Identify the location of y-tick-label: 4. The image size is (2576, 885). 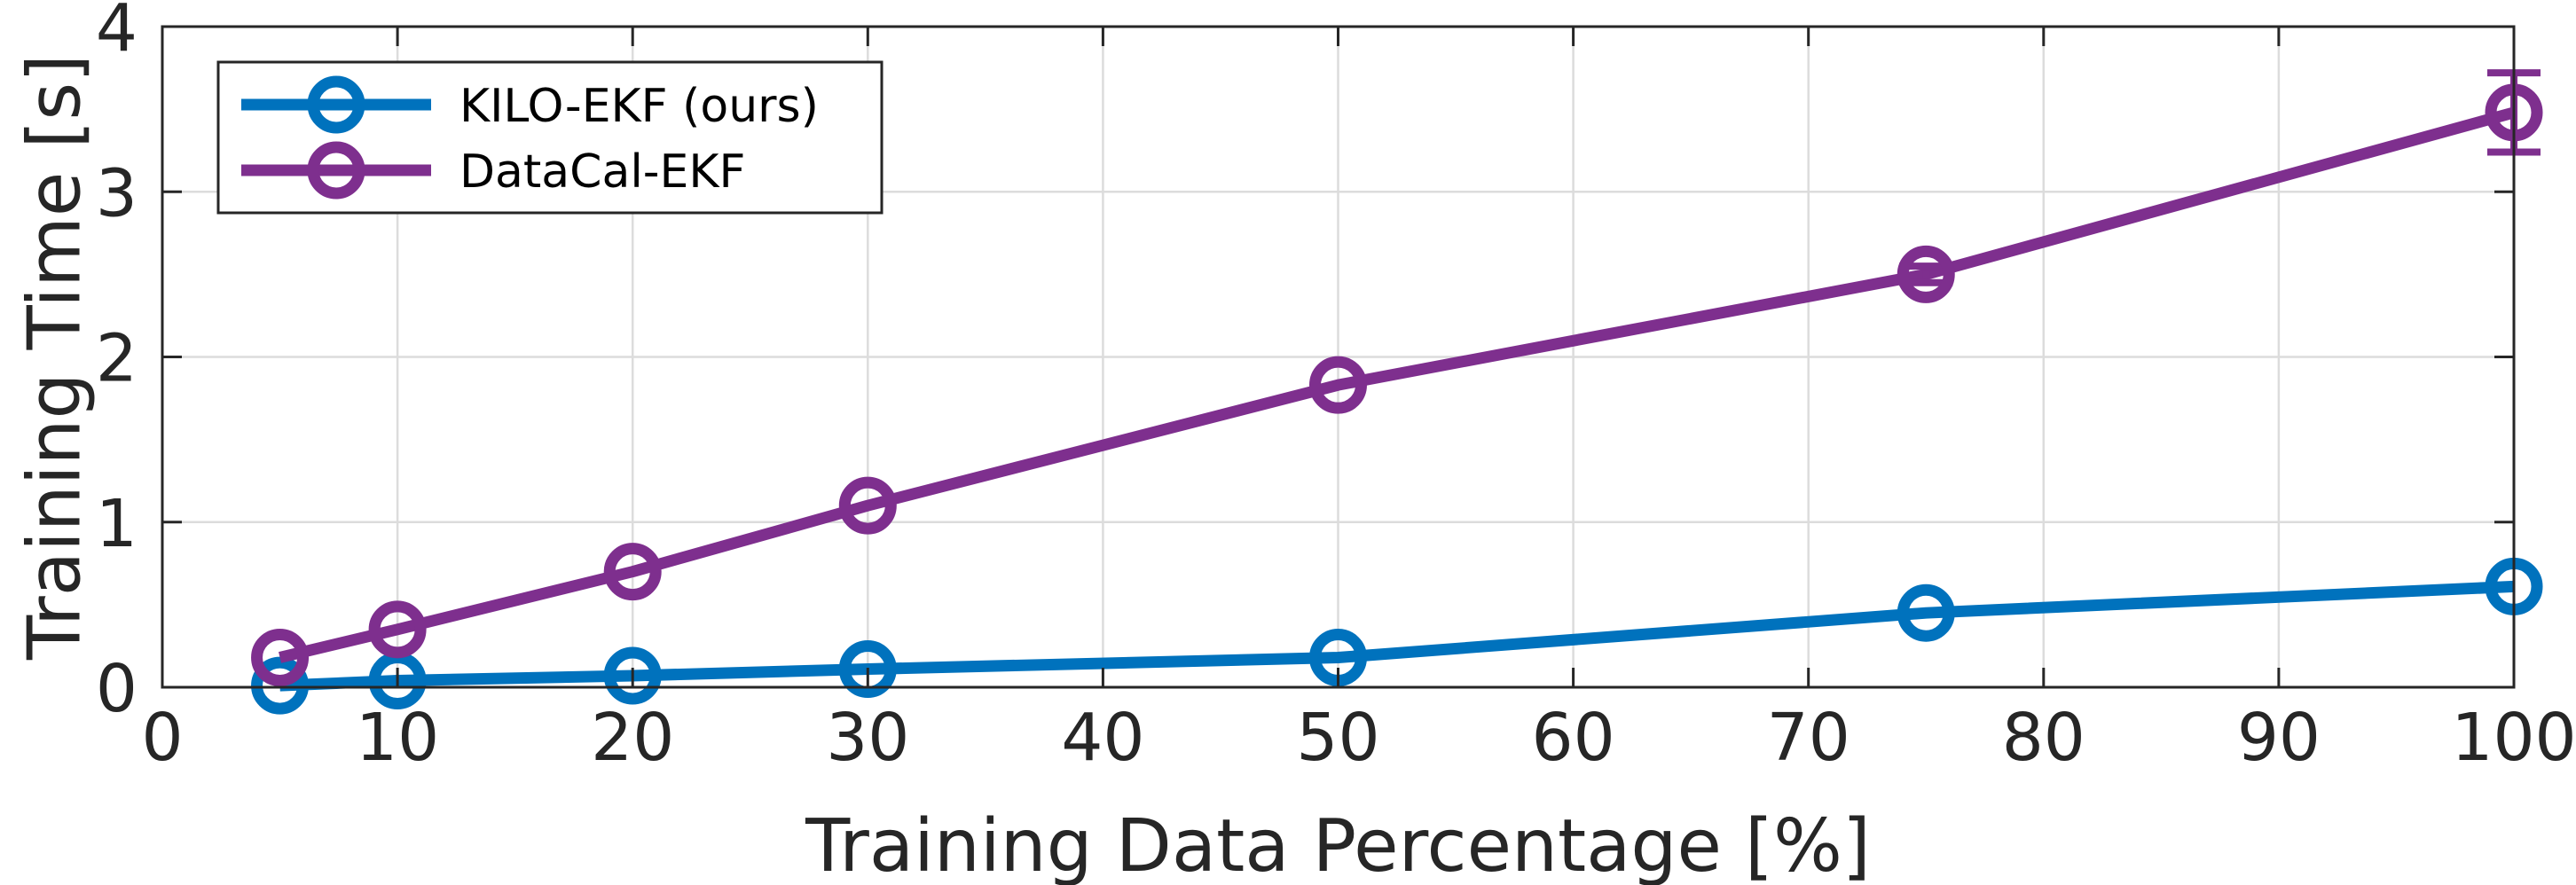
(116, 33).